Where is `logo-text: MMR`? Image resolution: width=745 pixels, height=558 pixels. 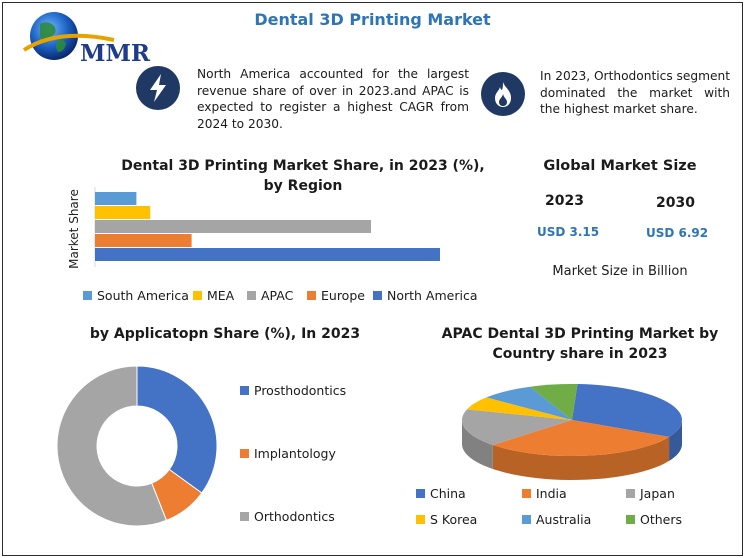 logo-text: MMR is located at coordinates (115, 53).